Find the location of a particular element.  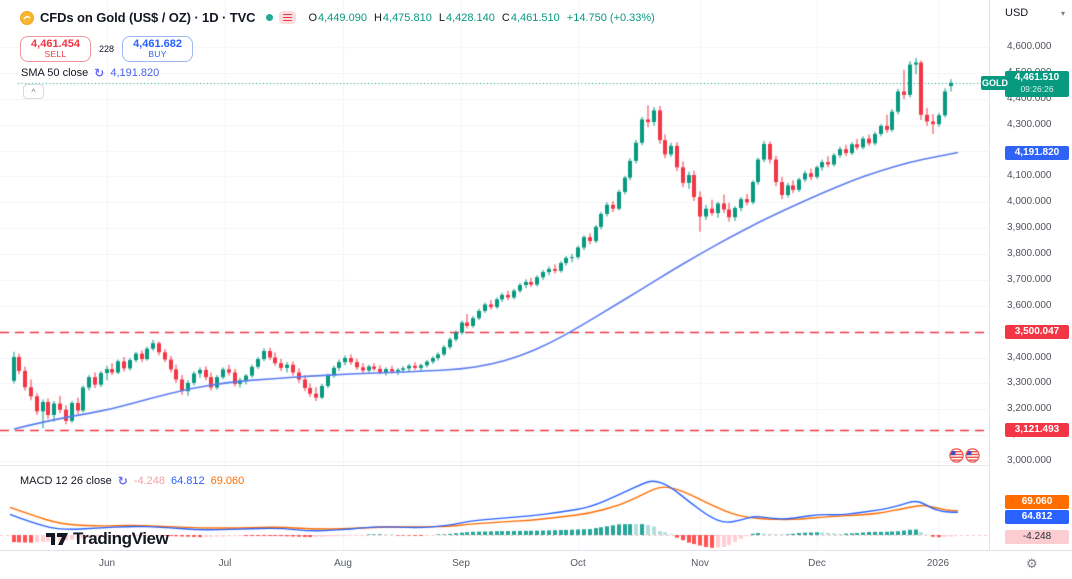

macd-chart-canvas is located at coordinates (494, 508).